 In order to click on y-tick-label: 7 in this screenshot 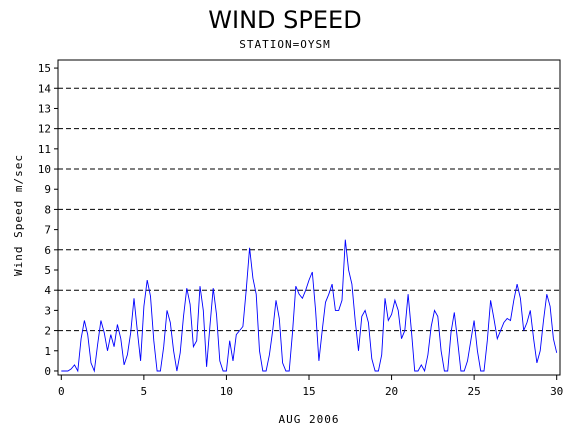, I will do `click(47, 230)`.